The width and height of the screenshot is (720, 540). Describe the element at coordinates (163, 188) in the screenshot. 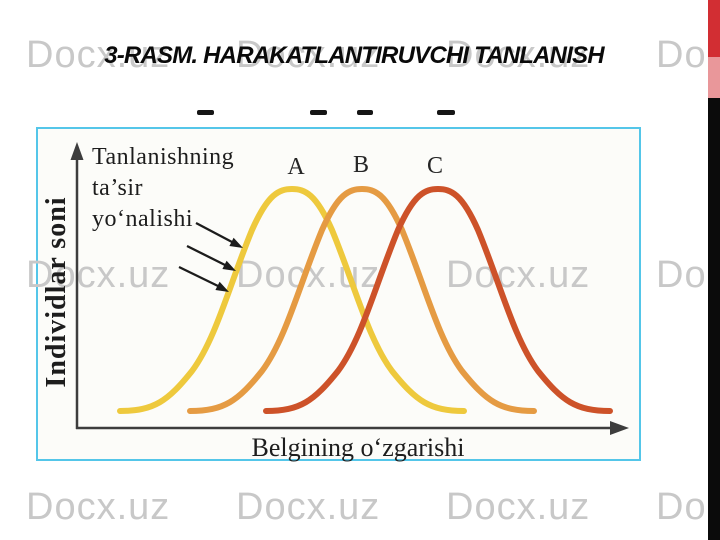

I see `selection-annotation: Tanlanishning ta’sir yo‘nalishi` at that location.